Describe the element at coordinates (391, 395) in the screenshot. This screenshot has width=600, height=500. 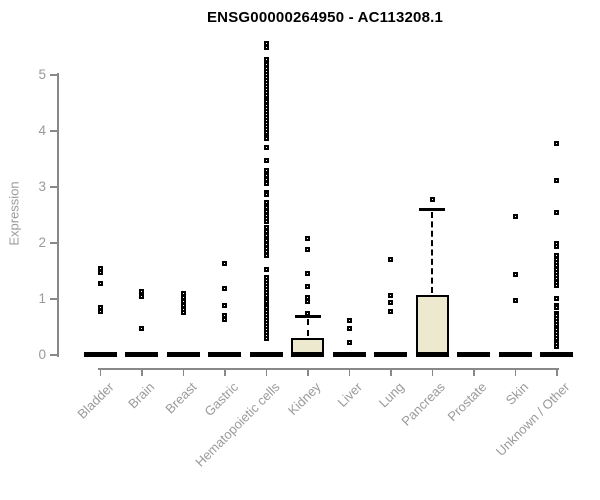
I see `x-tick-label: Lung` at that location.